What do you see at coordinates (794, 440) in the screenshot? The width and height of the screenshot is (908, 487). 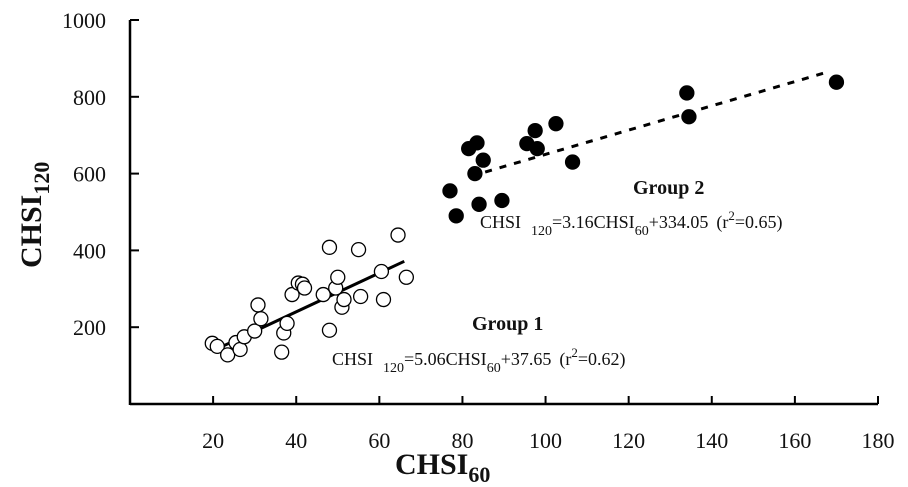 I see `x-tick-label: 160` at bounding box center [794, 440].